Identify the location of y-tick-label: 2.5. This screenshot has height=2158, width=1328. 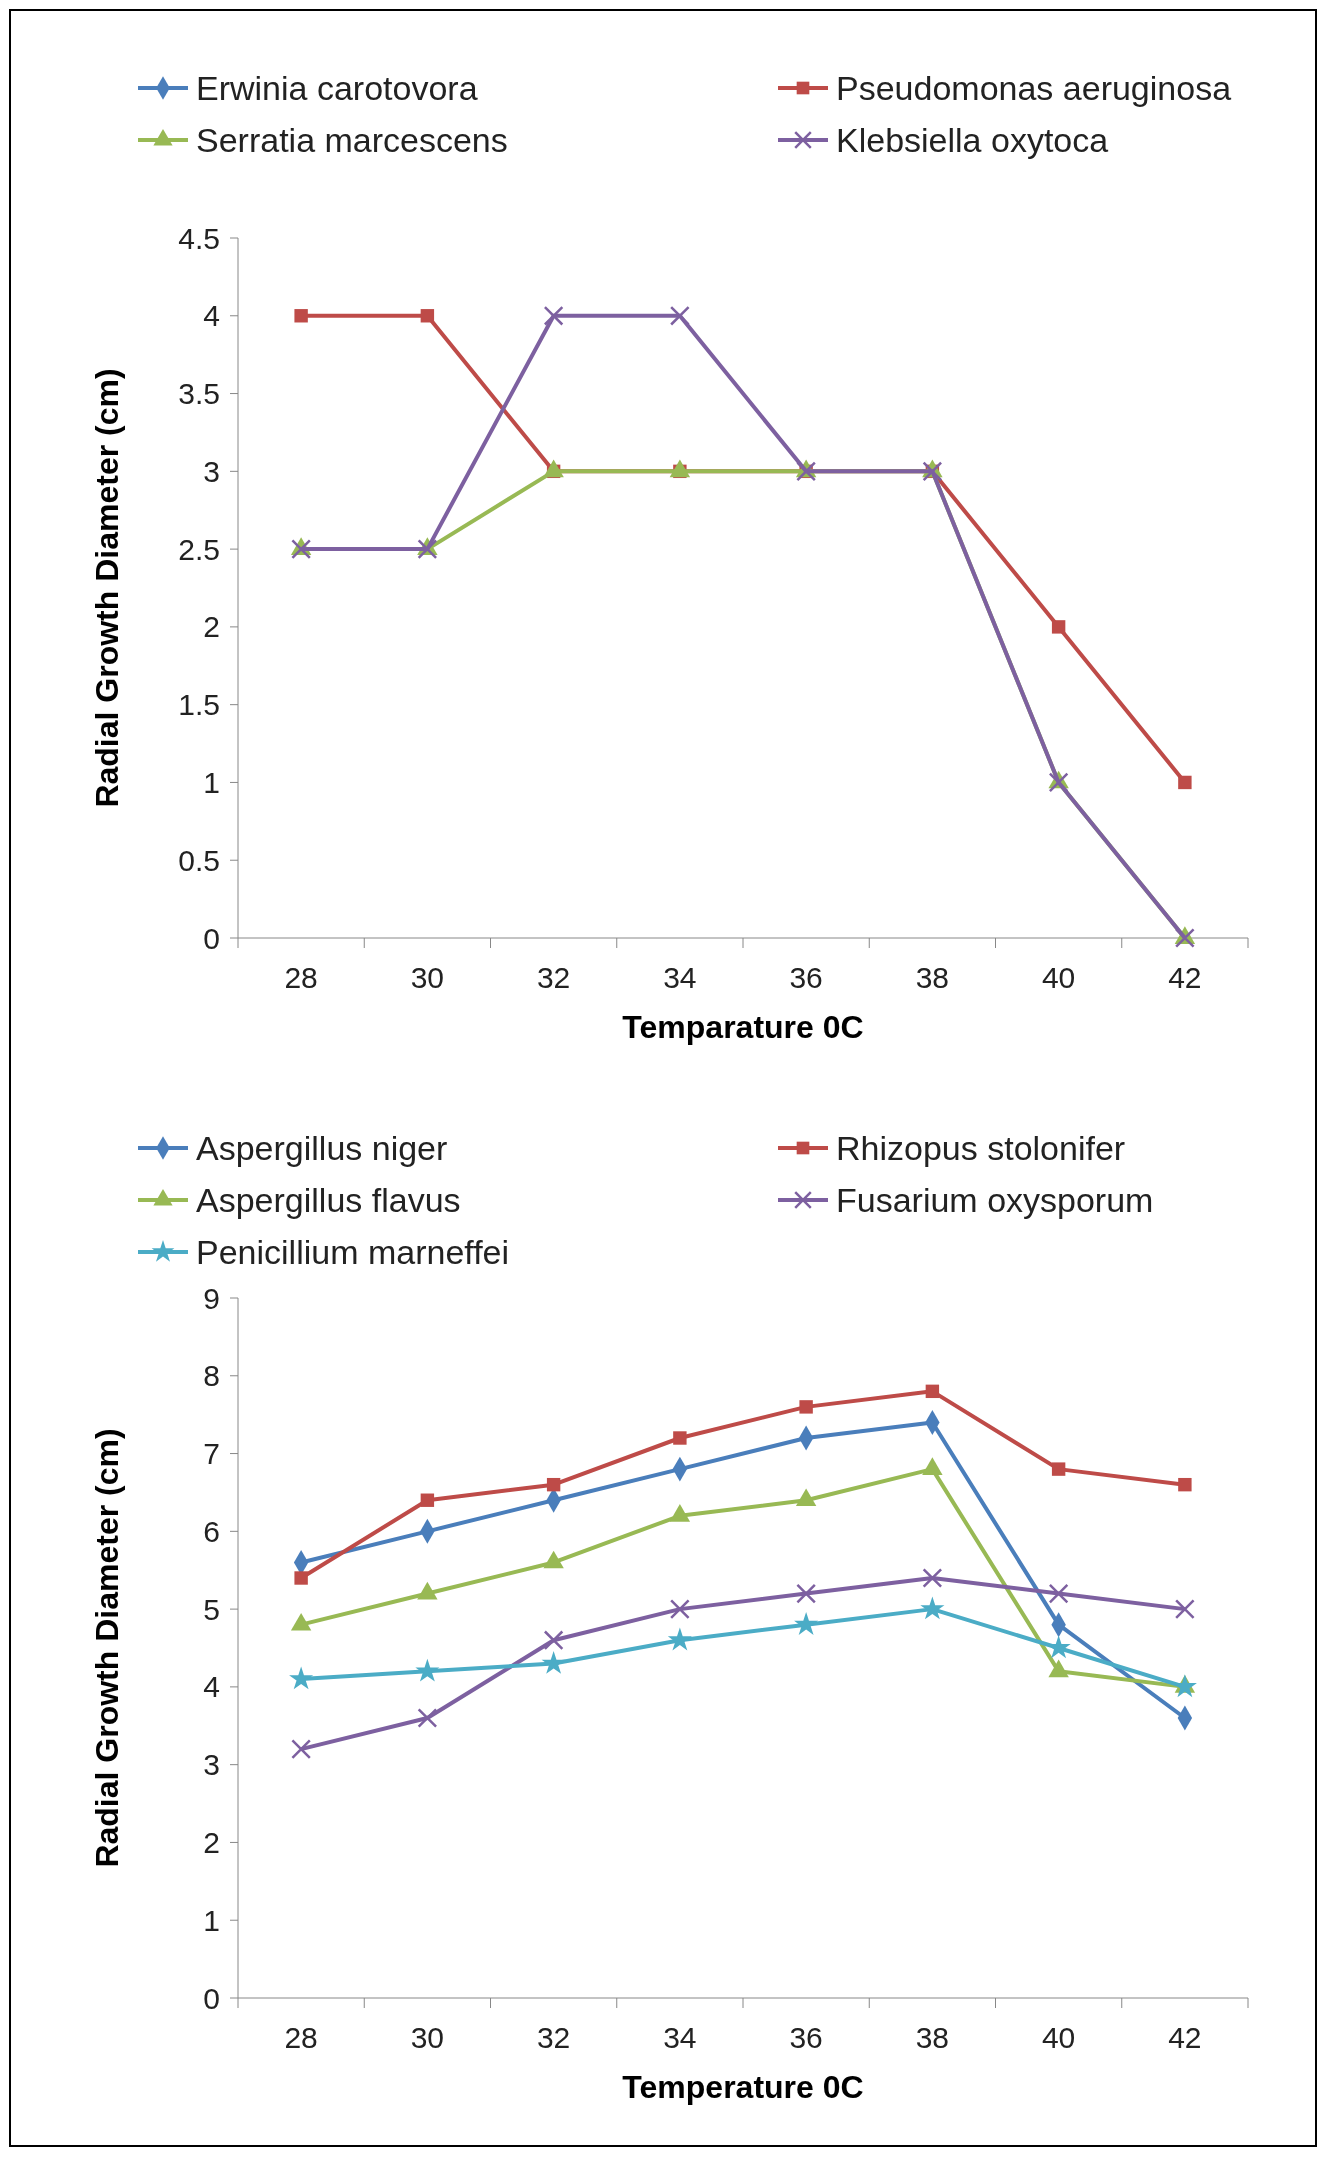
(199, 549).